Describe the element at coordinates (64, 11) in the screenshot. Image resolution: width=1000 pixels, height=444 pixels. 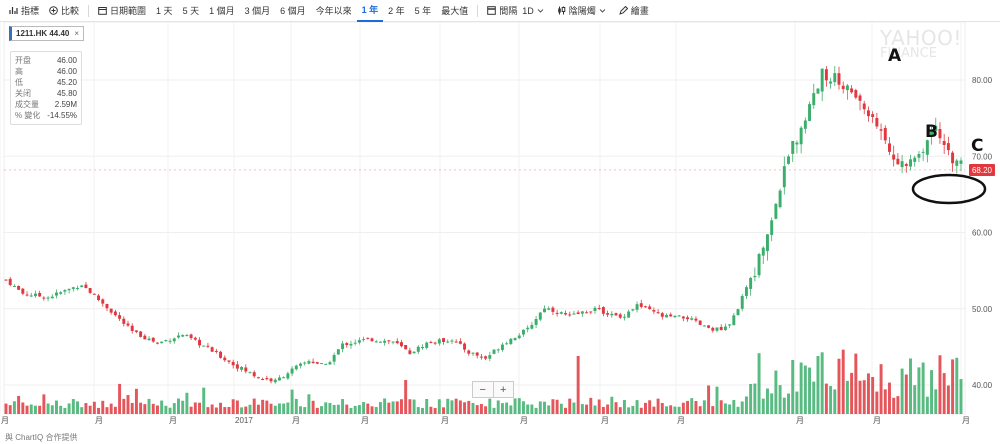
I see `compare-button: 比較` at that location.